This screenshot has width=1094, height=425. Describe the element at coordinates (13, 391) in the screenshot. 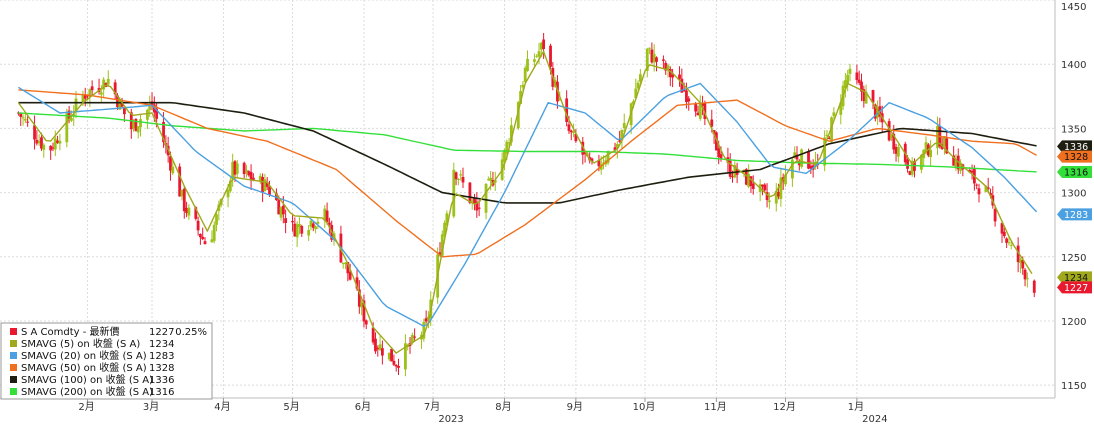

I see `legend-swatch` at that location.